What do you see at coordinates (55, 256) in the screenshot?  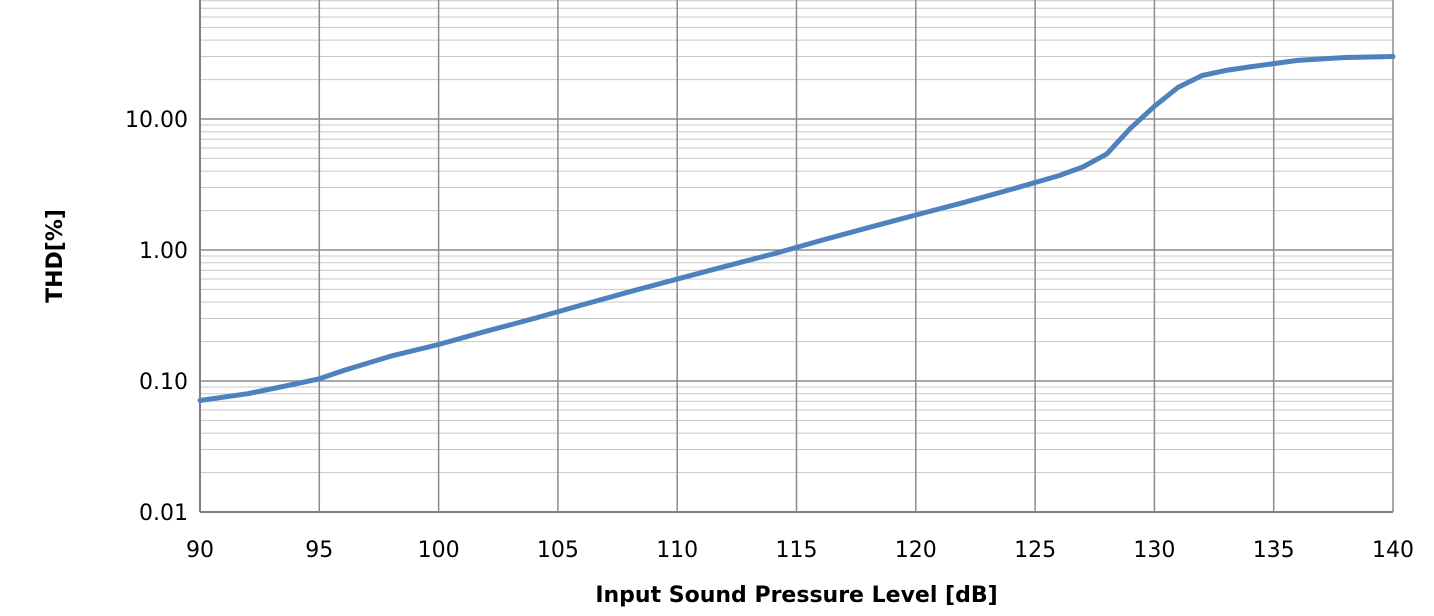 I see `y-axis-title: THD[%]` at bounding box center [55, 256].